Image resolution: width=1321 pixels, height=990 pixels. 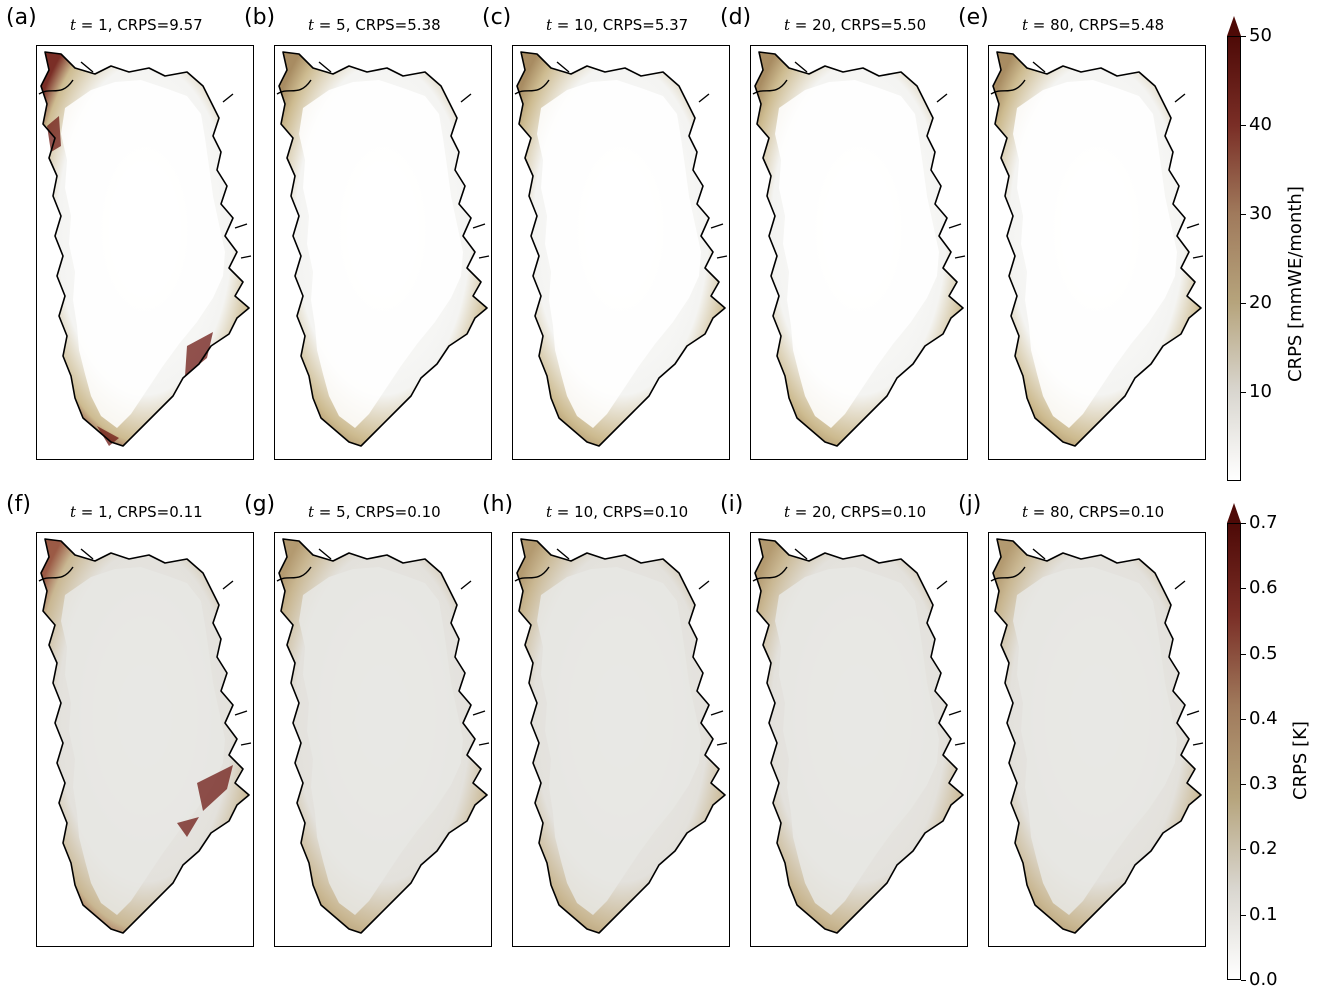 What do you see at coordinates (1295, 284) in the screenshot?
I see `colorbar-label: CRPS [mmWE/month]` at bounding box center [1295, 284].